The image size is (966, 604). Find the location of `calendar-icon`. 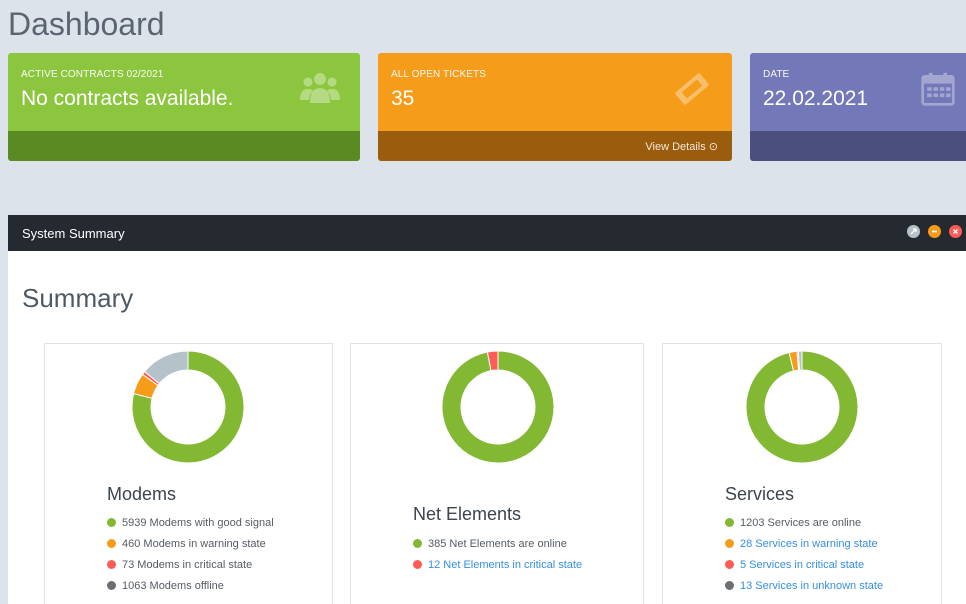

calendar-icon is located at coordinates (938, 89).